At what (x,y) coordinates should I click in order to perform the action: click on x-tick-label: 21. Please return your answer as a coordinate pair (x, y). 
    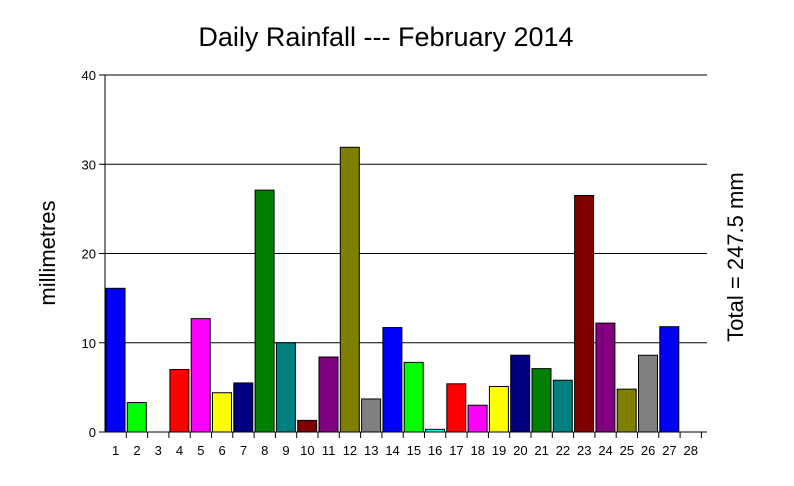
    Looking at the image, I should click on (541, 450).